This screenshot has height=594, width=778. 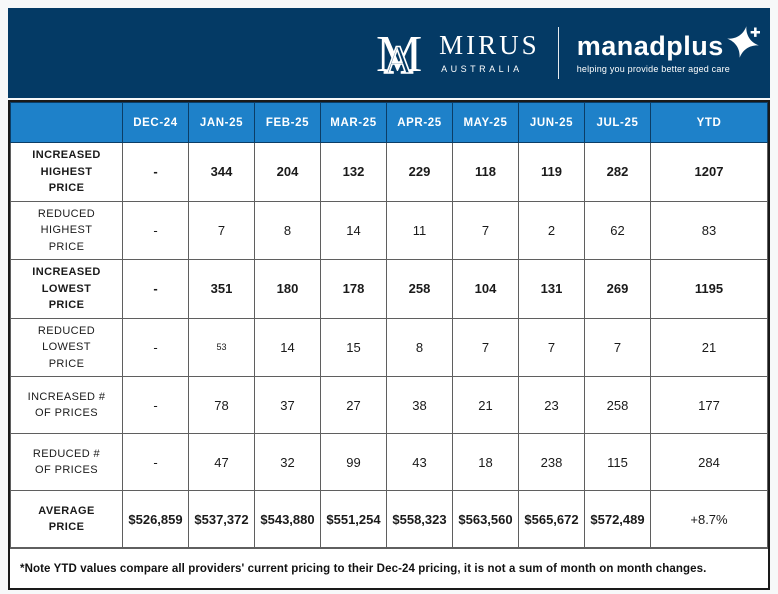 What do you see at coordinates (419, 462) in the screenshot?
I see `value-cell: 43` at bounding box center [419, 462].